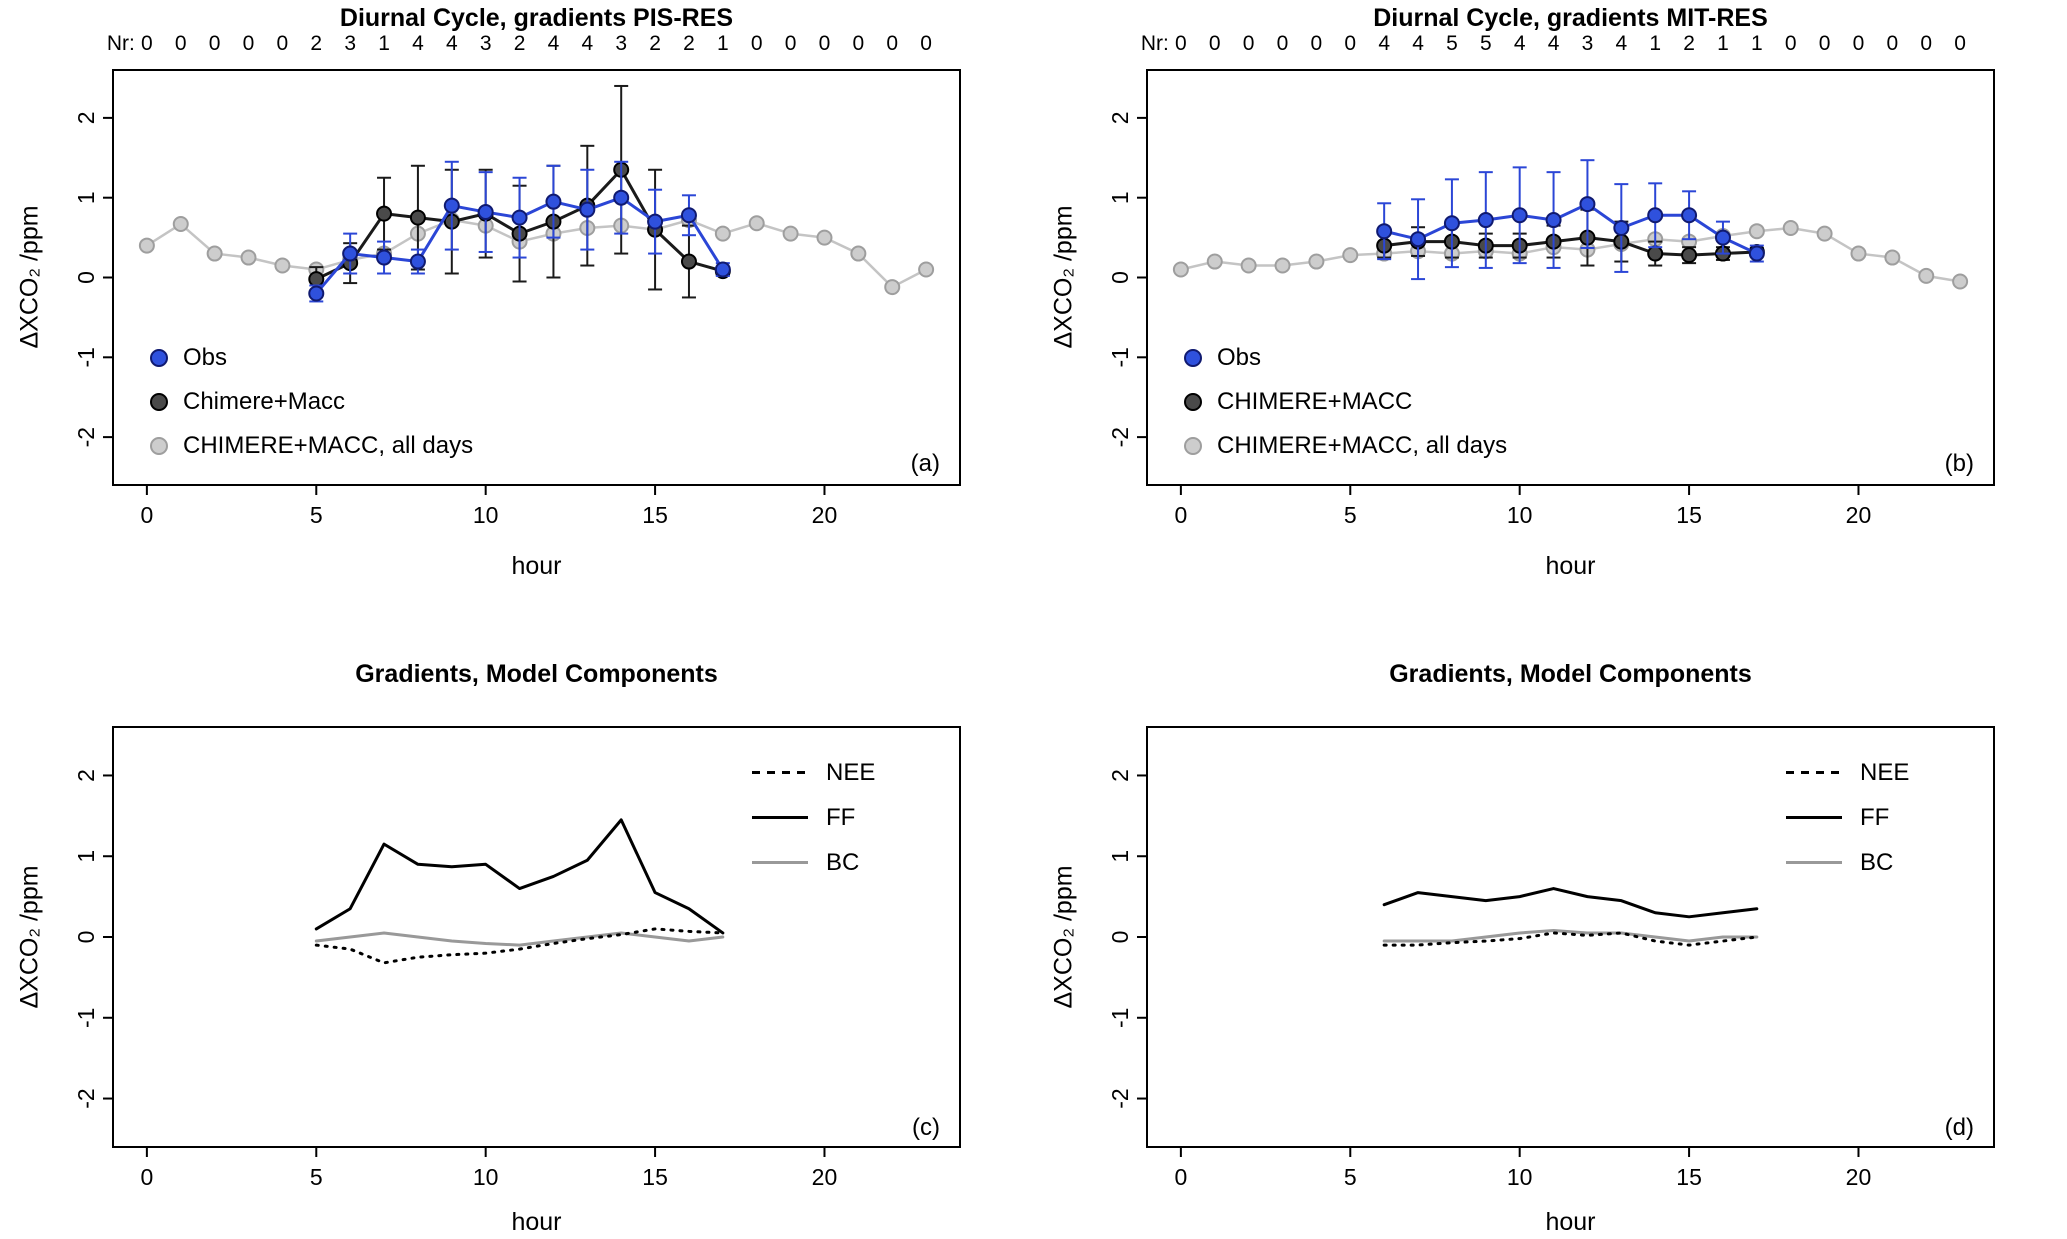 This screenshot has width=2067, height=1239. I want to click on bc-line-icon, so click(780, 862).